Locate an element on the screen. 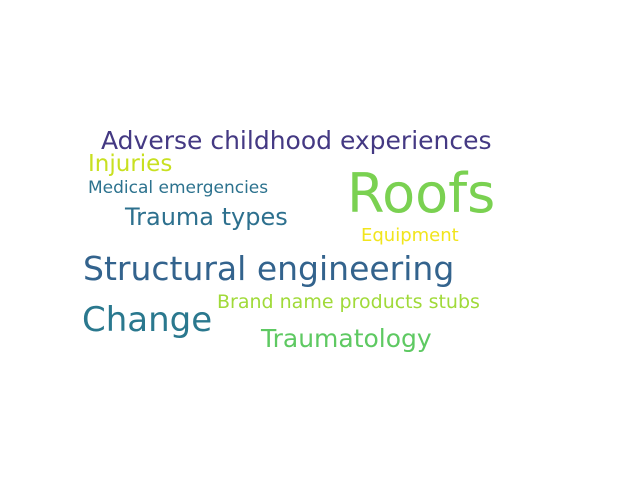 Image resolution: width=640 pixels, height=480 pixels. word-structural-engineering: Structural engineering is located at coordinates (269, 268).